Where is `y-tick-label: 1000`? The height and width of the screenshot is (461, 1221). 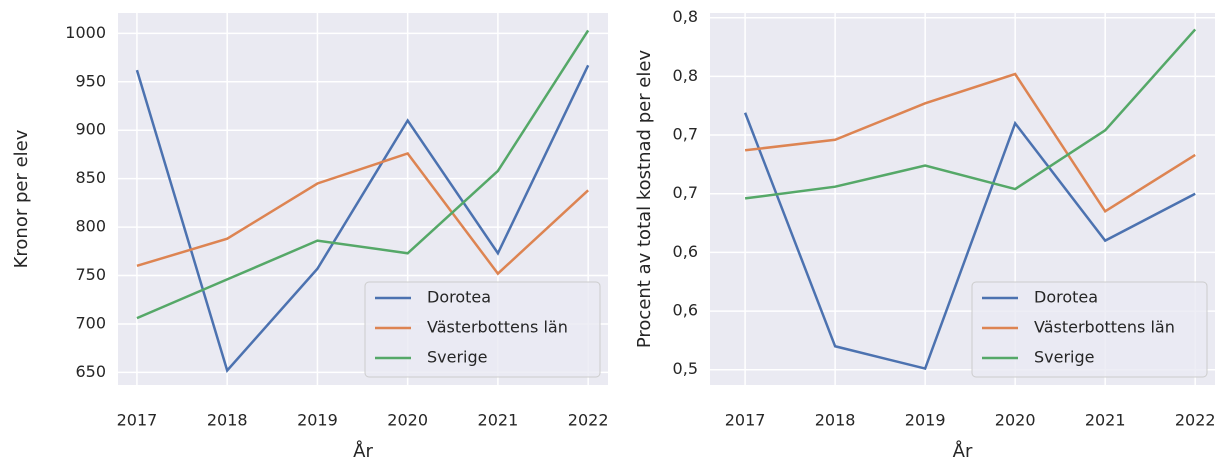
y-tick-label: 1000 is located at coordinates (85, 32).